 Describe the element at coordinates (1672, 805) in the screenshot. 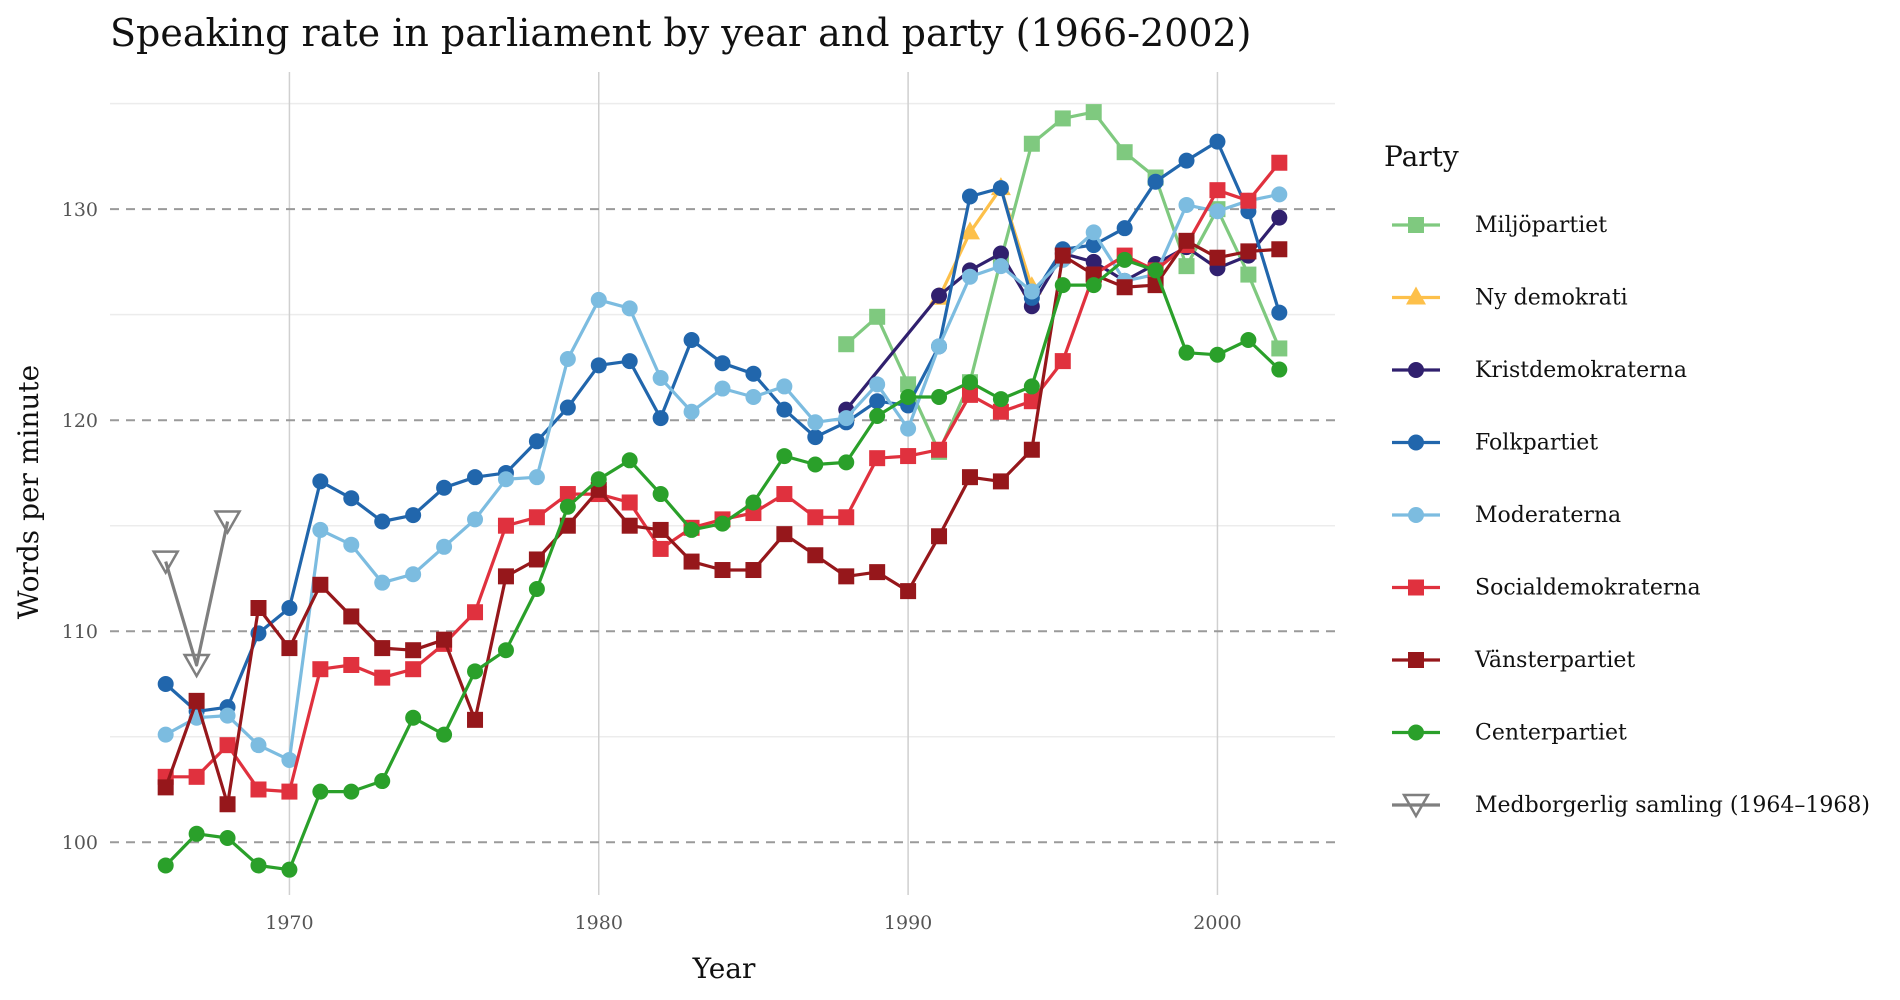

I see `legend-label: Medborgerlig samling (1964–1968)` at that location.